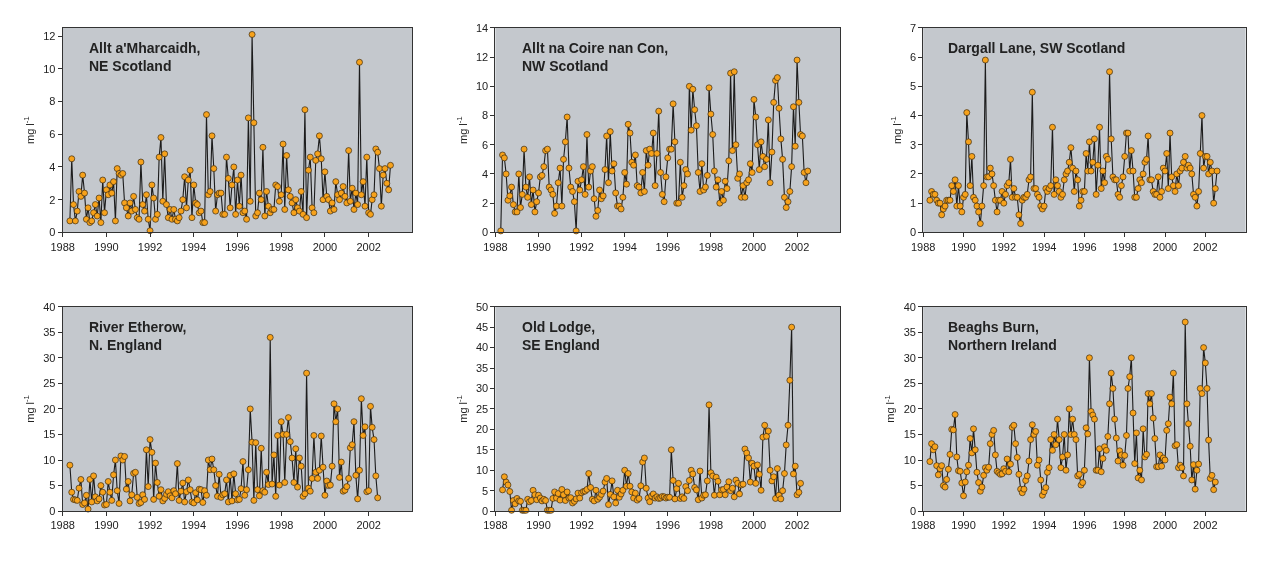 This screenshot has width=1264, height=567. Describe the element at coordinates (912, 27) in the screenshot. I see `y-tick-label: 7` at that location.